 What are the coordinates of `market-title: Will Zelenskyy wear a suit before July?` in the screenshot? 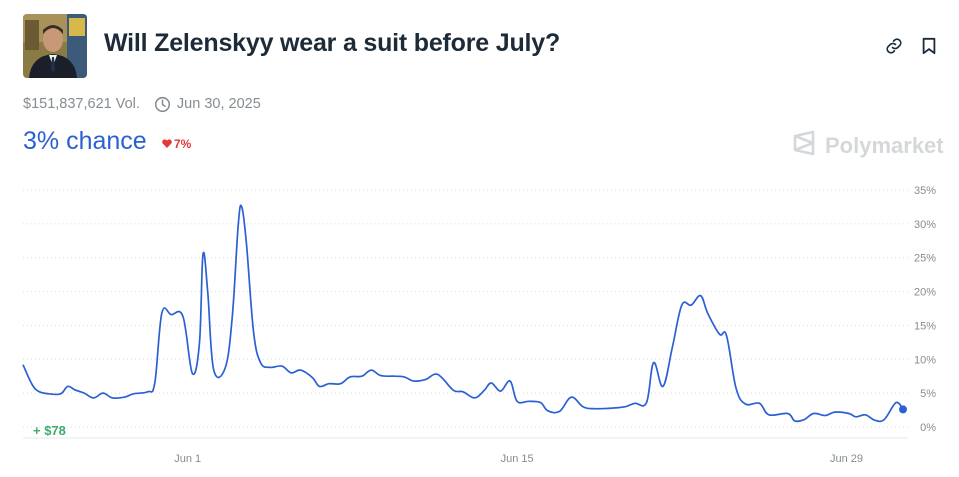 It's located at (332, 43).